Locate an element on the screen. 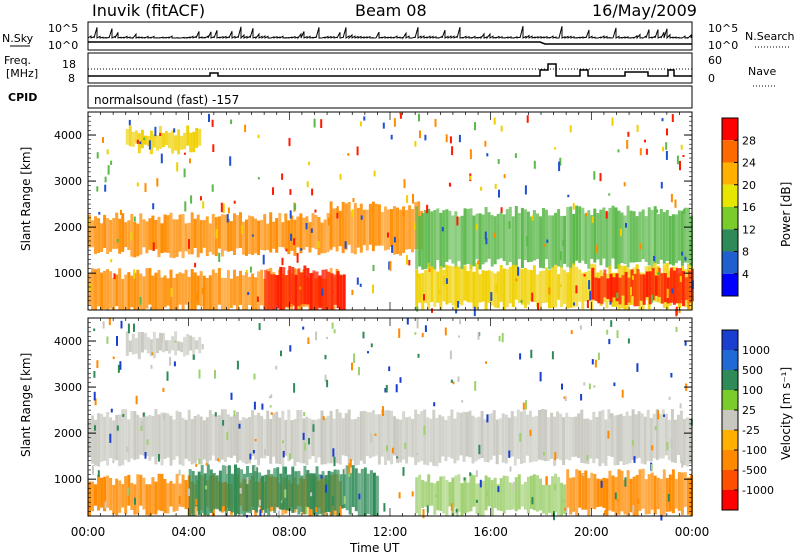  x-tick-label: 20:00 is located at coordinates (591, 532).